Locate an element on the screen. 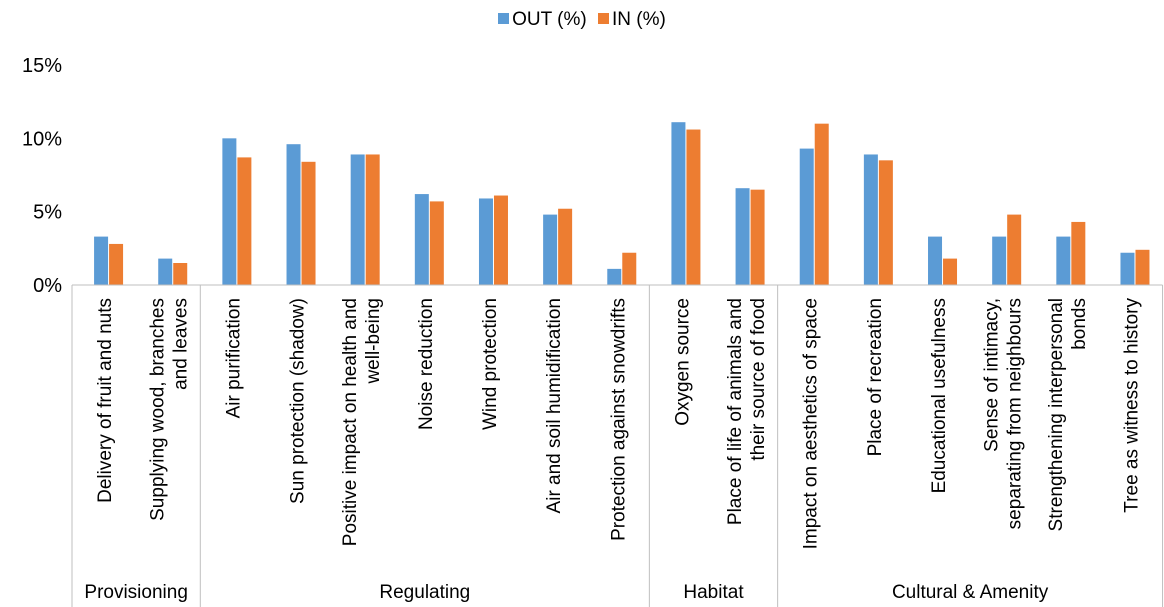 The width and height of the screenshot is (1164, 607). category-label: Tree as witness to history is located at coordinates (1131, 405).